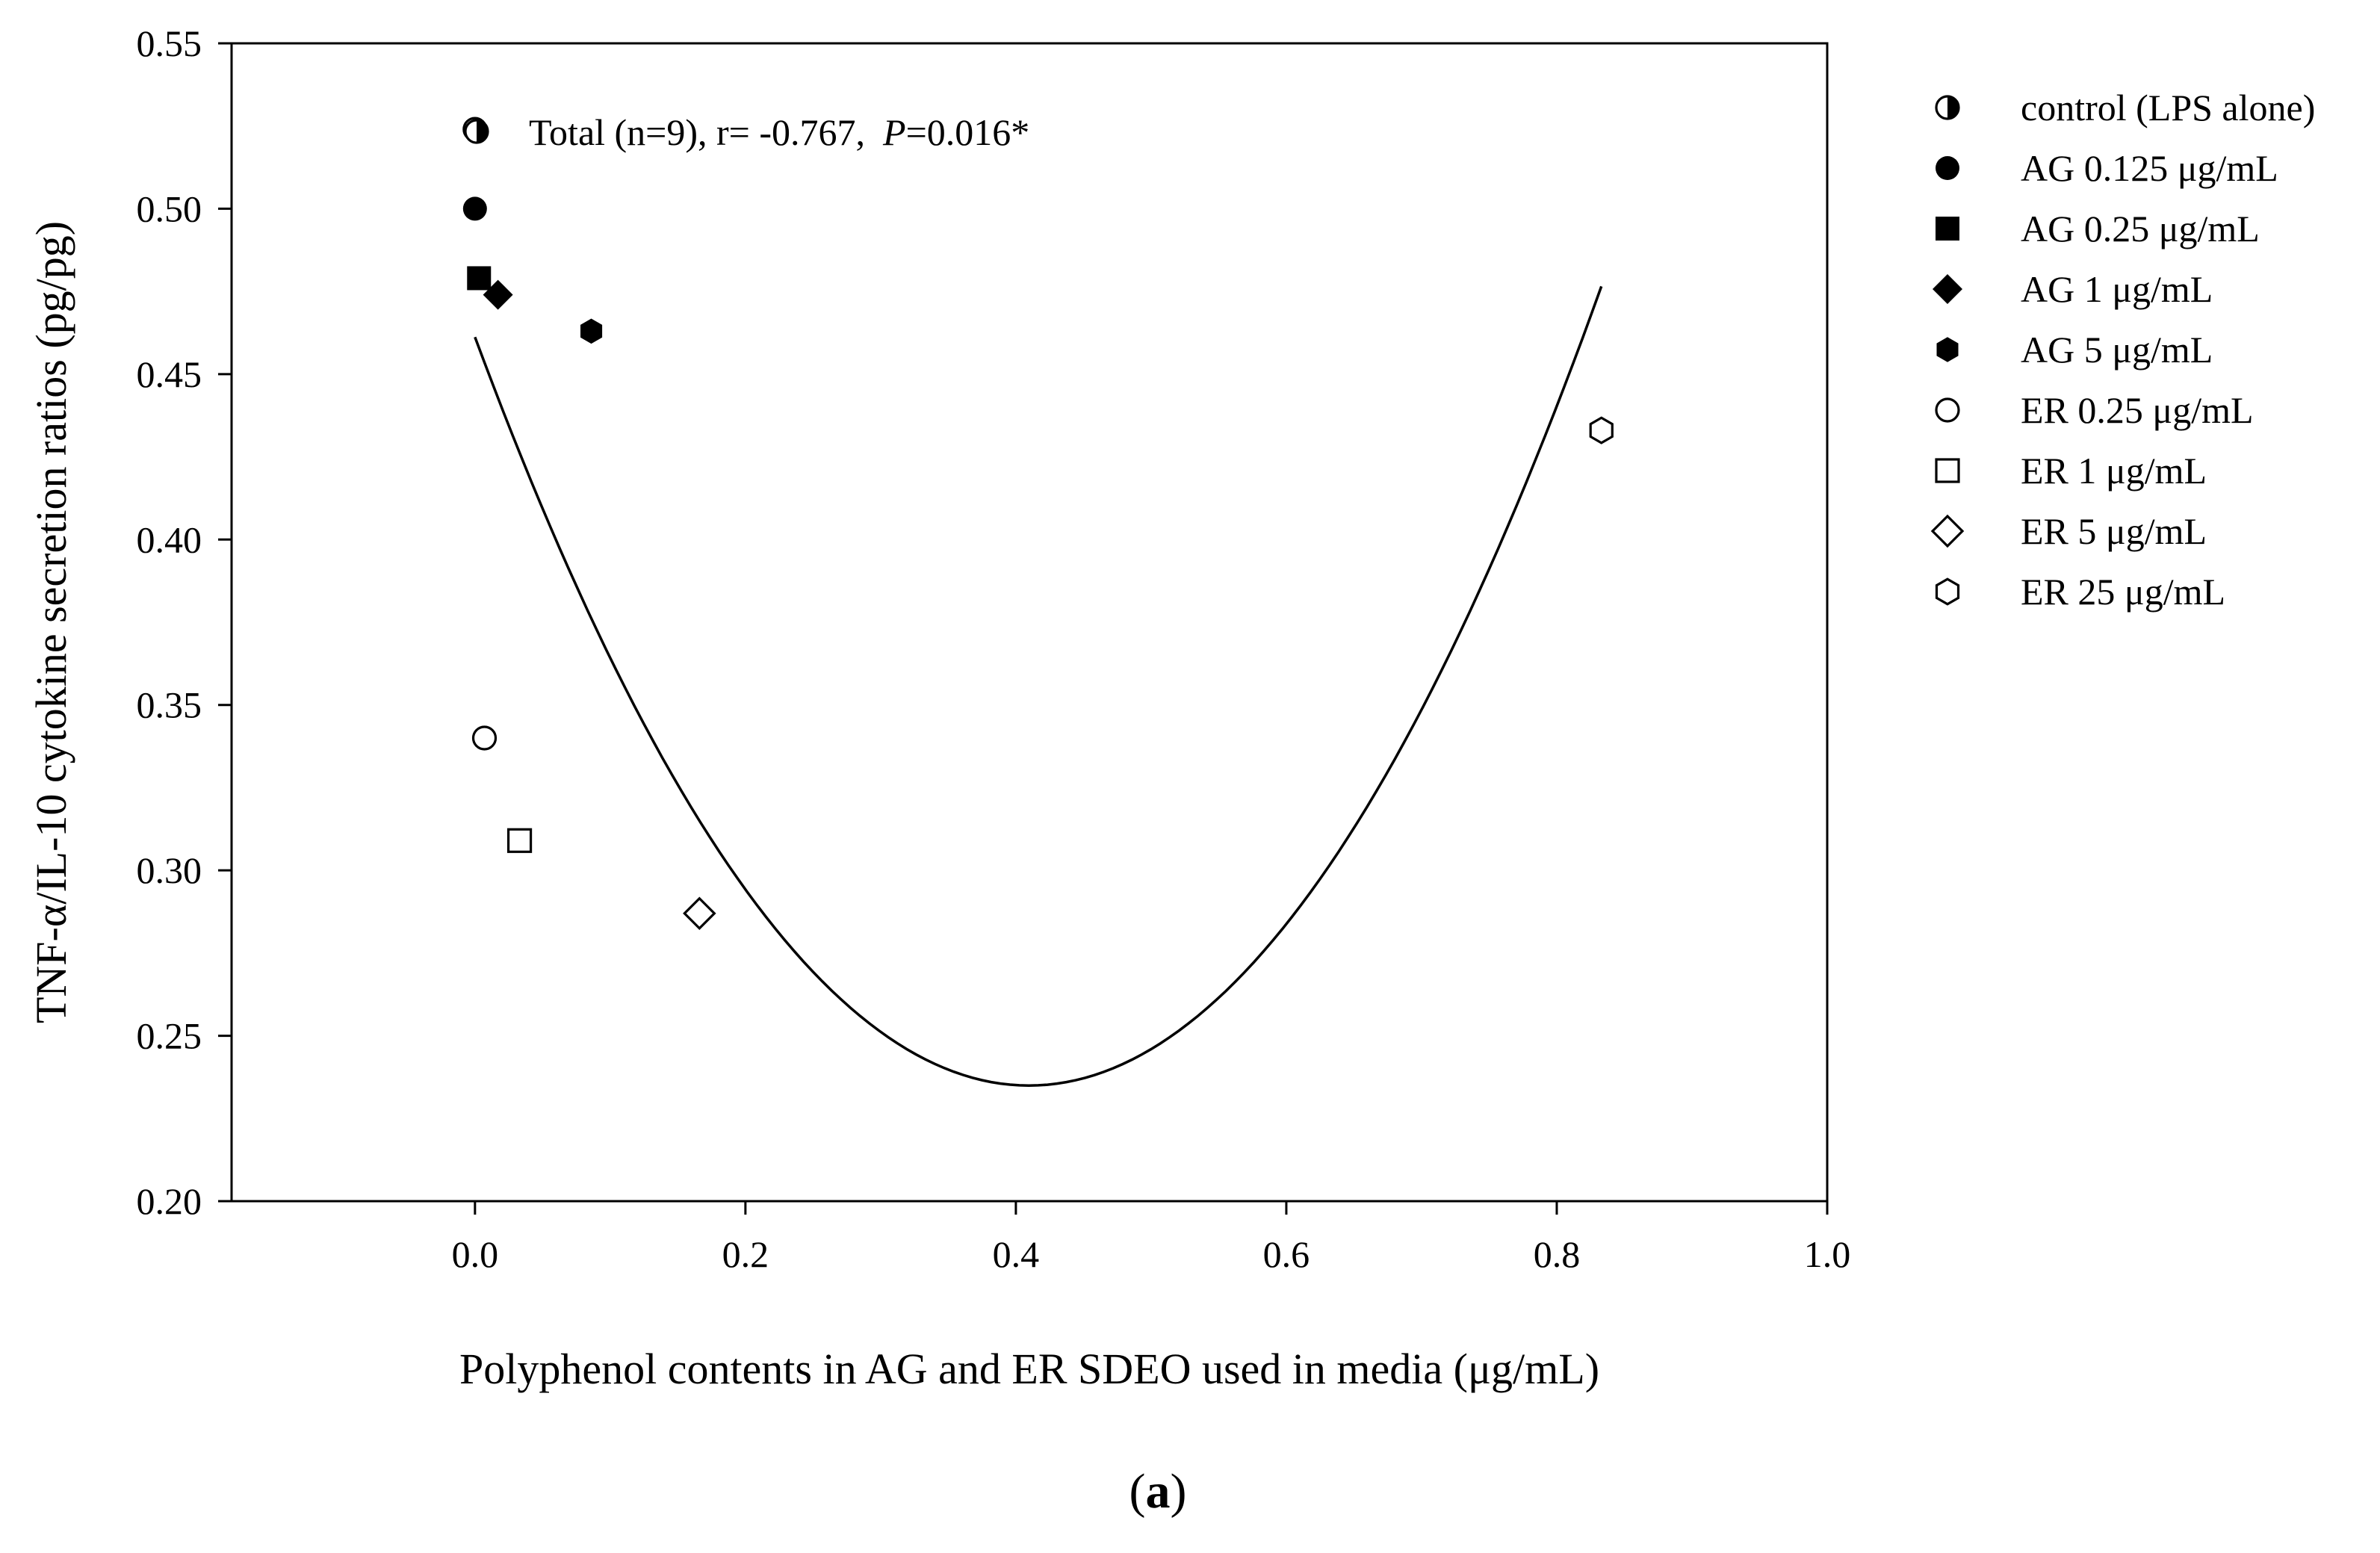  I want to click on legend-item: control (LPS alone), so click(2125, 108).